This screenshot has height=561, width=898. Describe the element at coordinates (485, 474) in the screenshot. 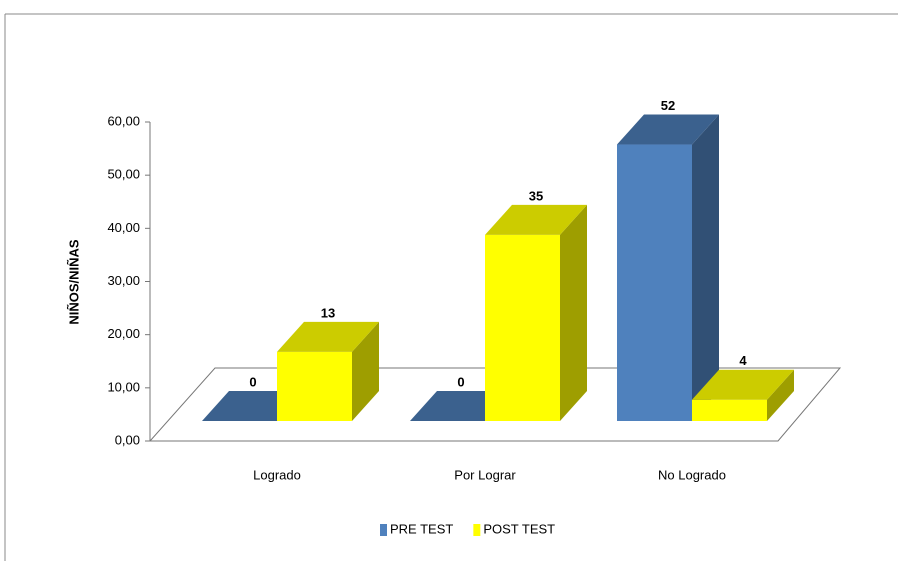

I see `x-tick-label: Por Lograr` at that location.